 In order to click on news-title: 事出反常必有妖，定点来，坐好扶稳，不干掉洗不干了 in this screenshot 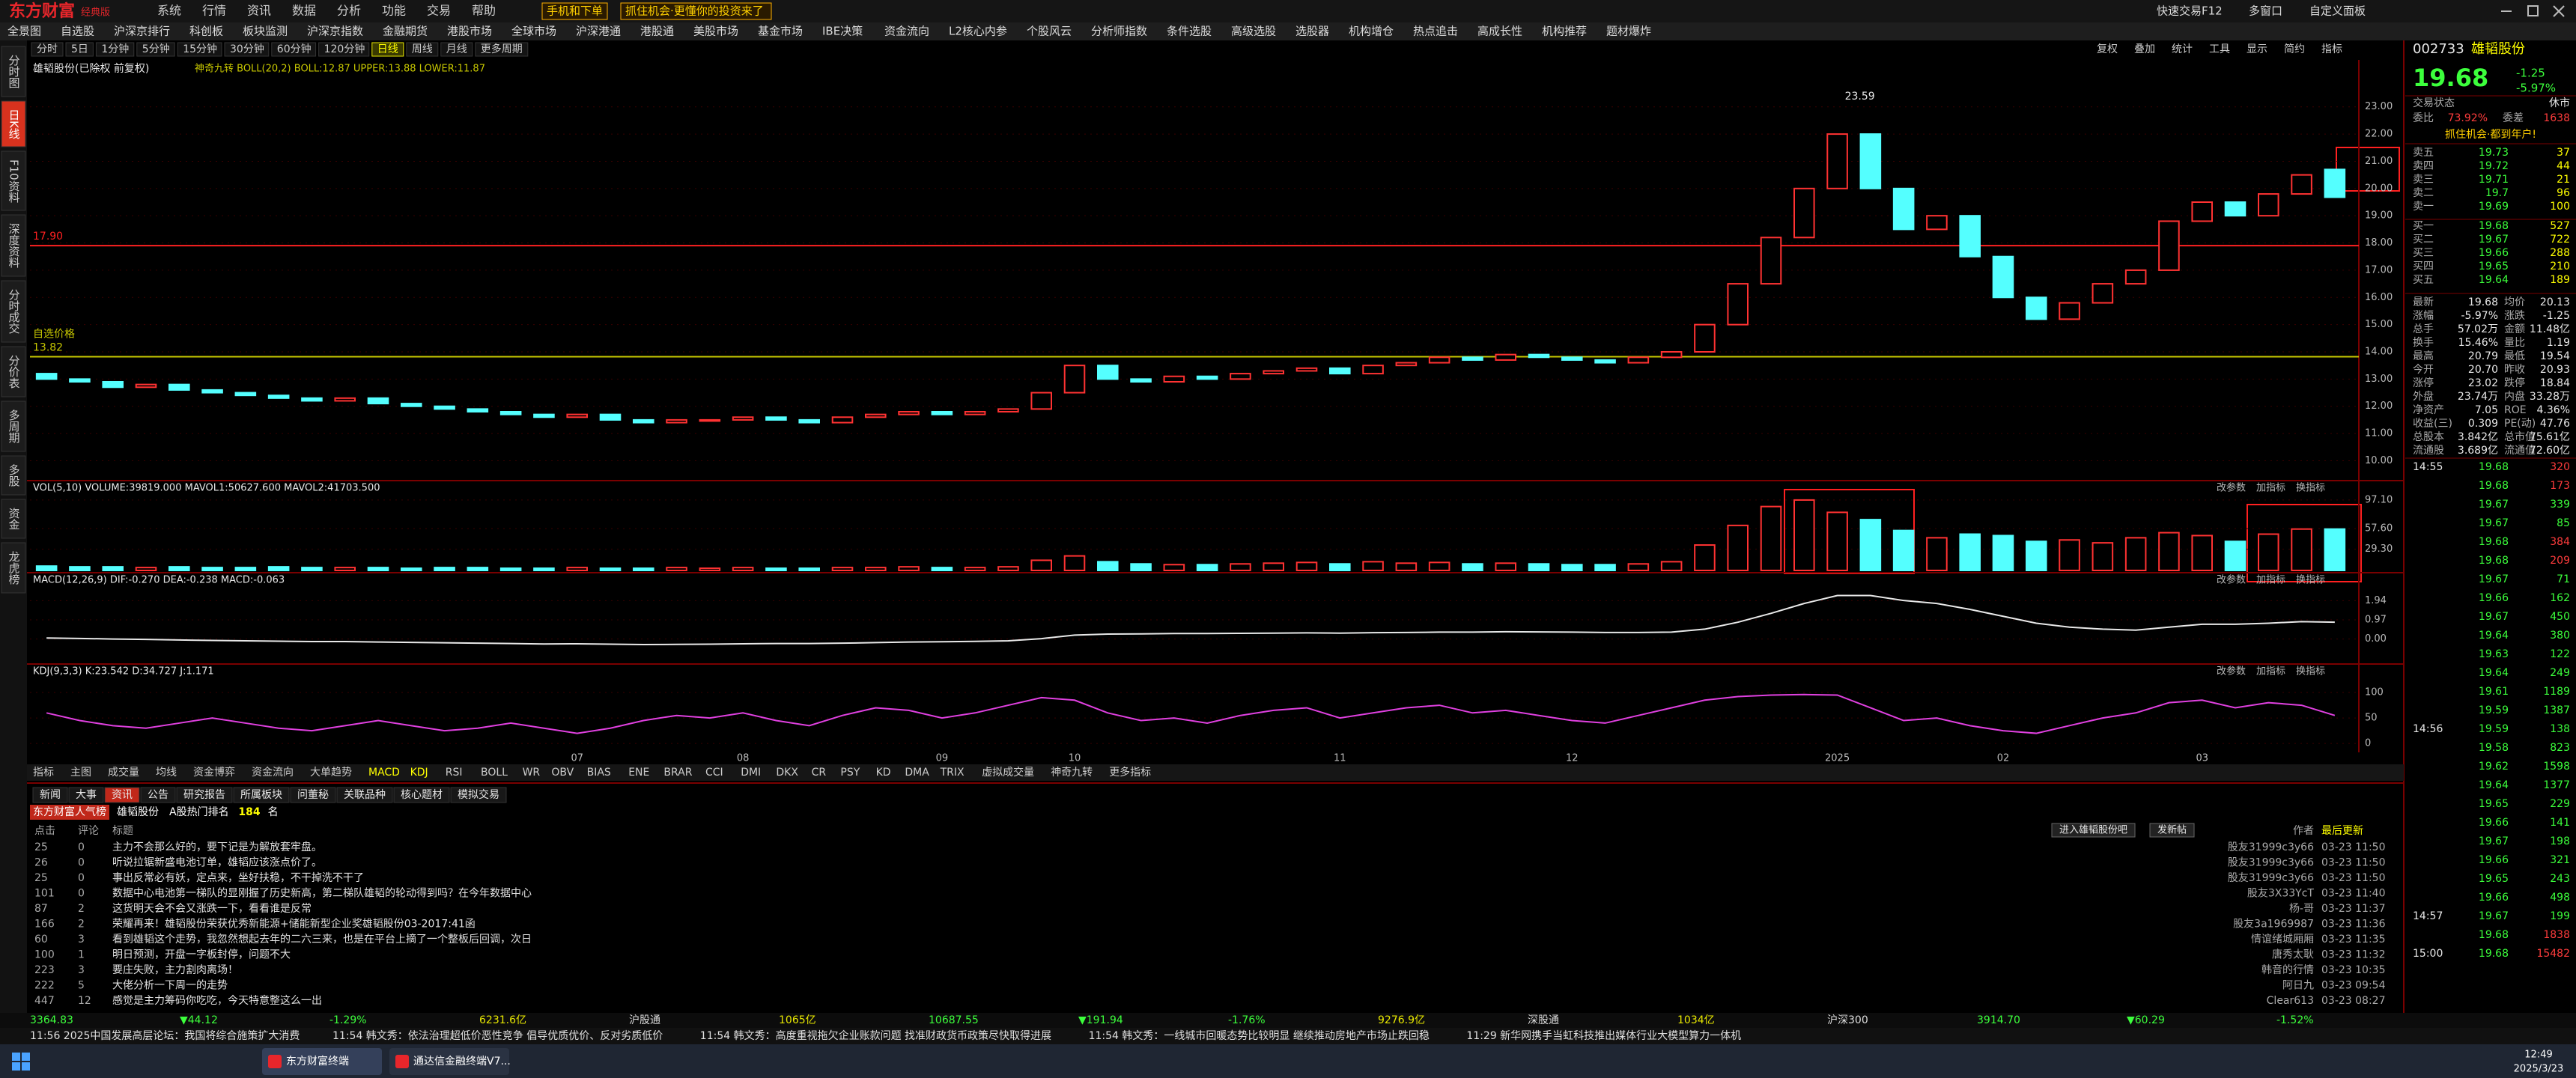, I will do `click(238, 878)`.